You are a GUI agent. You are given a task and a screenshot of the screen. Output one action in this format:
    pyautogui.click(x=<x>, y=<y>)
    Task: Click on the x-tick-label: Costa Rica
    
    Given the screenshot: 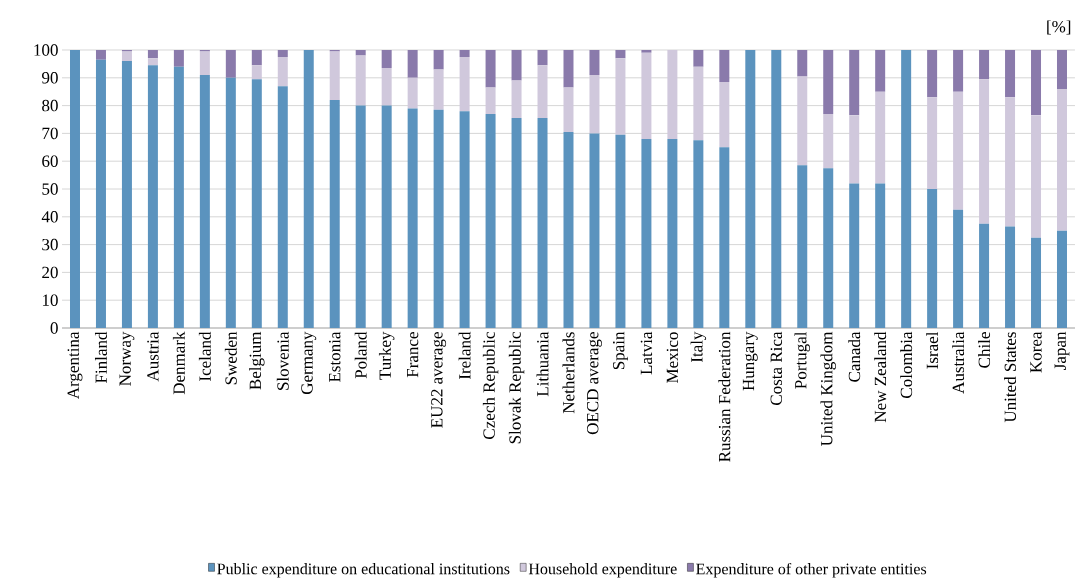 What is the action you would take?
    pyautogui.click(x=776, y=368)
    